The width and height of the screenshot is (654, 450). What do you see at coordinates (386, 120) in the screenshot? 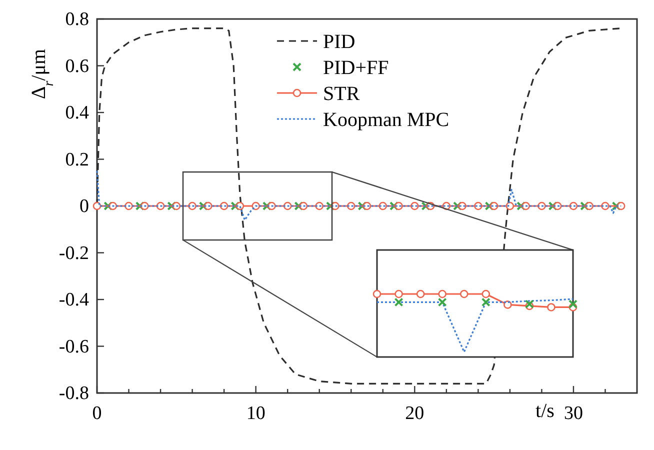
I see `legend-label: Koopman MPC` at bounding box center [386, 120].